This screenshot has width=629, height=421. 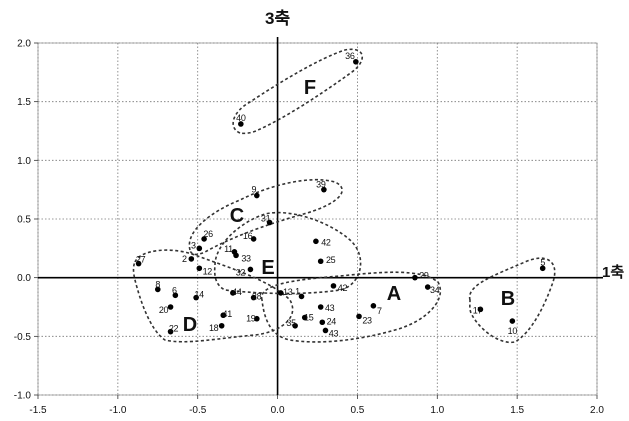 I want to click on data-point-label: 7, so click(x=379, y=311).